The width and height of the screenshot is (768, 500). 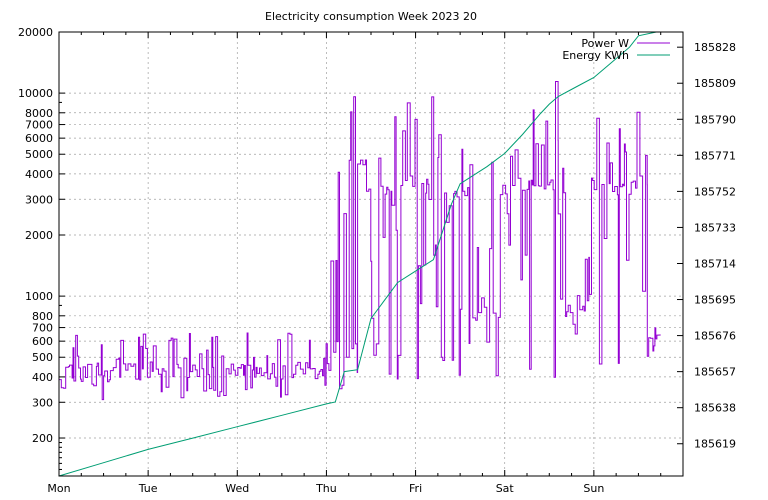 What do you see at coordinates (715, 263) in the screenshot?
I see `y-right-tick-label: 185714` at bounding box center [715, 263].